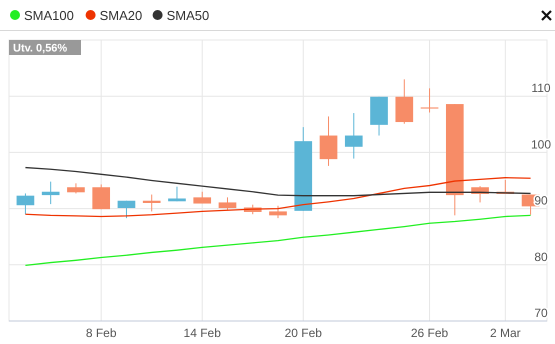 Image resolution: width=555 pixels, height=344 pixels. Describe the element at coordinates (541, 88) in the screenshot. I see `y-tick-label: 110` at that location.